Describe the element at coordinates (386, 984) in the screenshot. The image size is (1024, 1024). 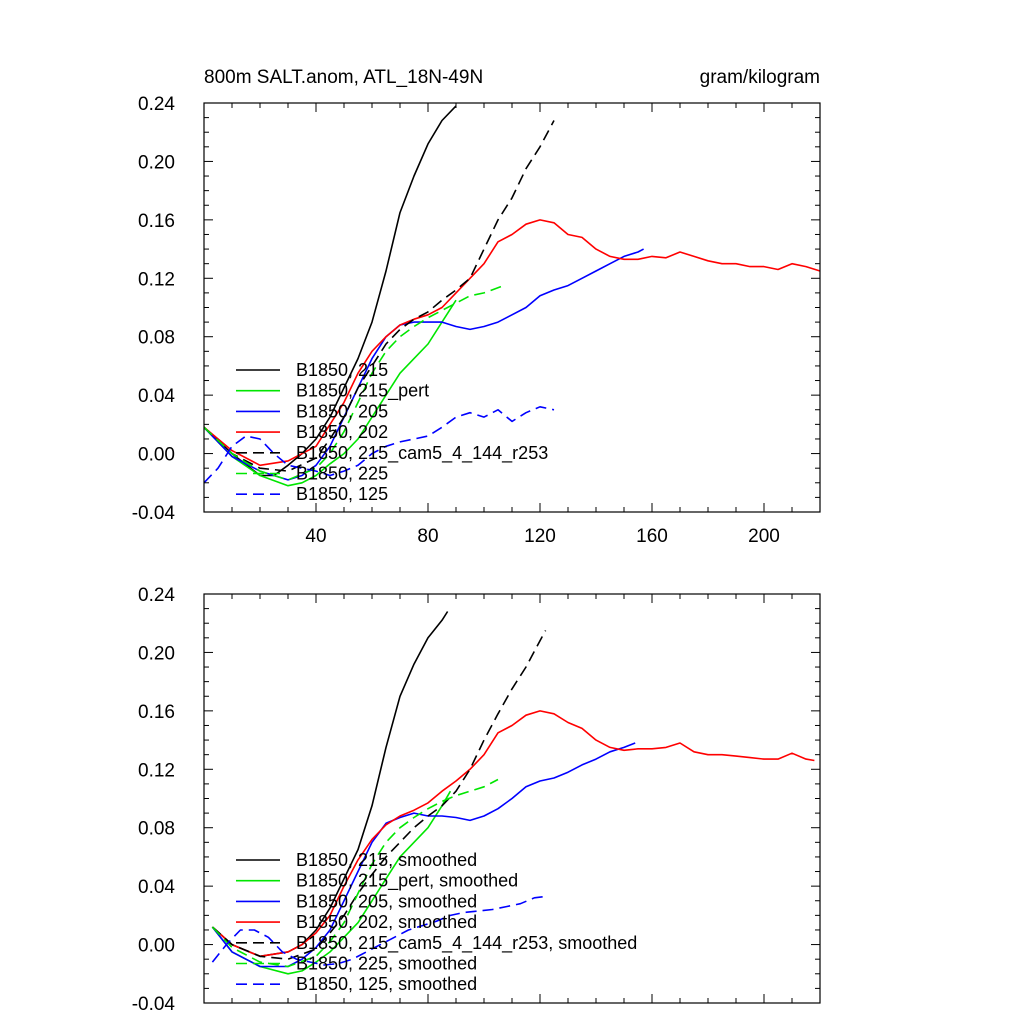
I see `legend-label: B1850, 125, smoothed` at that location.